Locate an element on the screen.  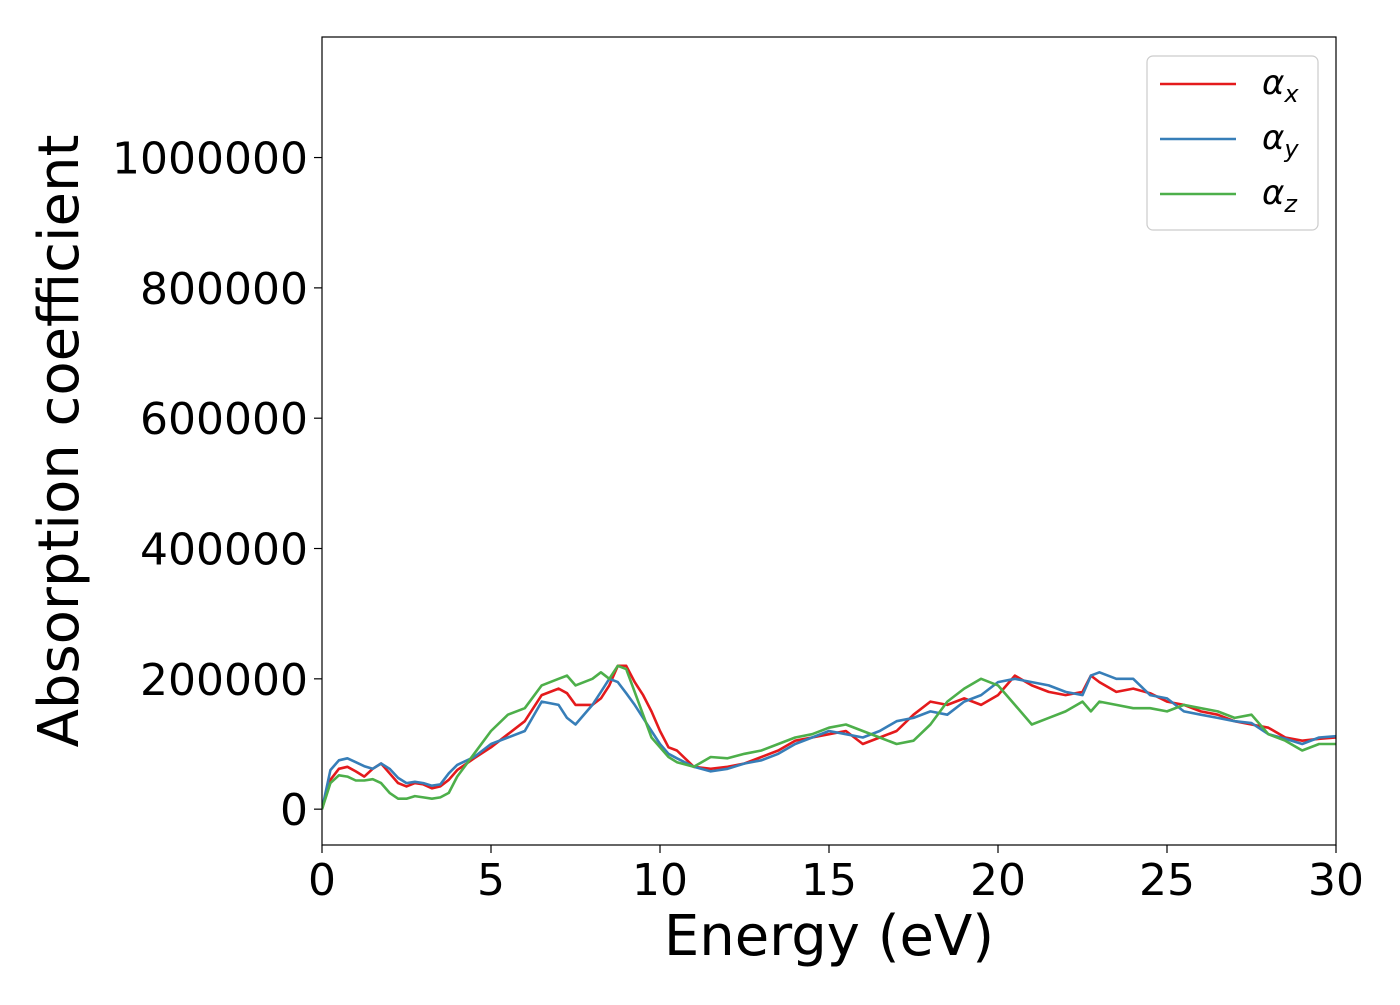
legend-label-z: αz is located at coordinates (1280, 195).